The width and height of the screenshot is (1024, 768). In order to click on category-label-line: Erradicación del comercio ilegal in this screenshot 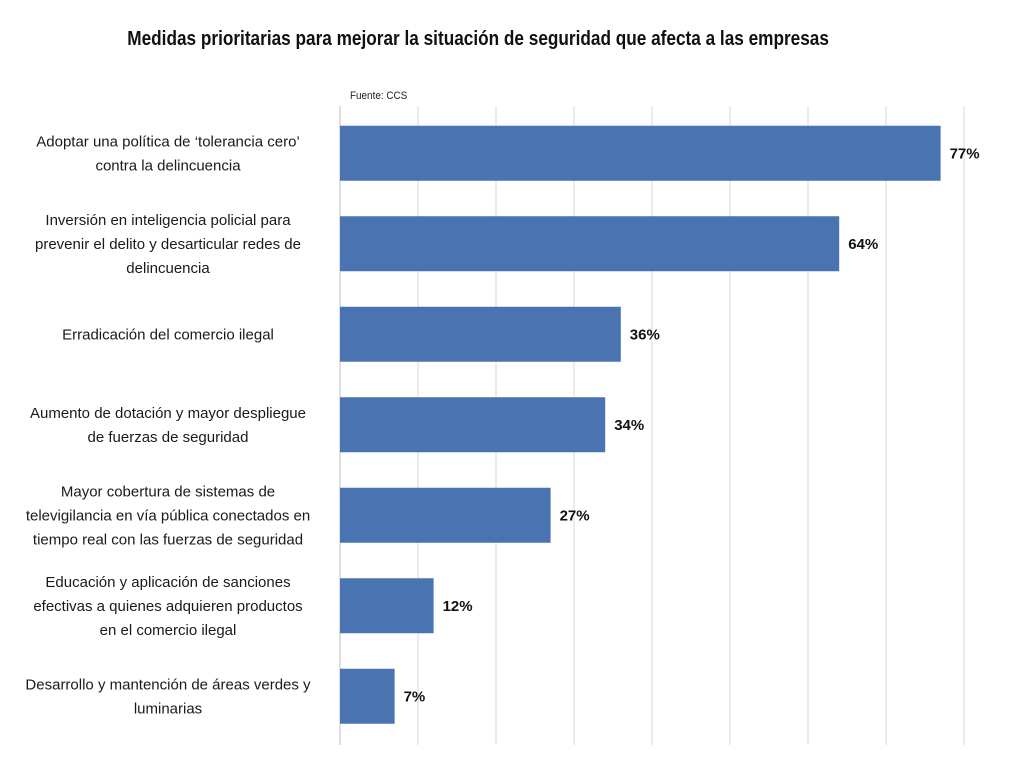, I will do `click(168, 334)`.